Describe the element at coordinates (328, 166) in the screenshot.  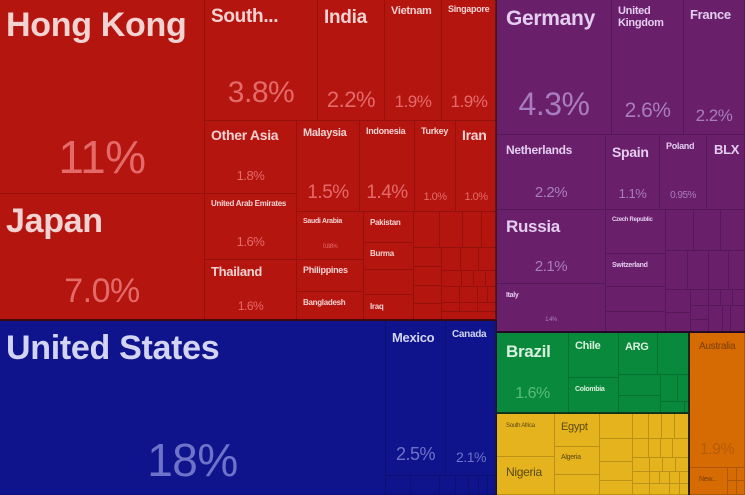
I see `cell-malaysia: Malaysia 1.5%` at that location.